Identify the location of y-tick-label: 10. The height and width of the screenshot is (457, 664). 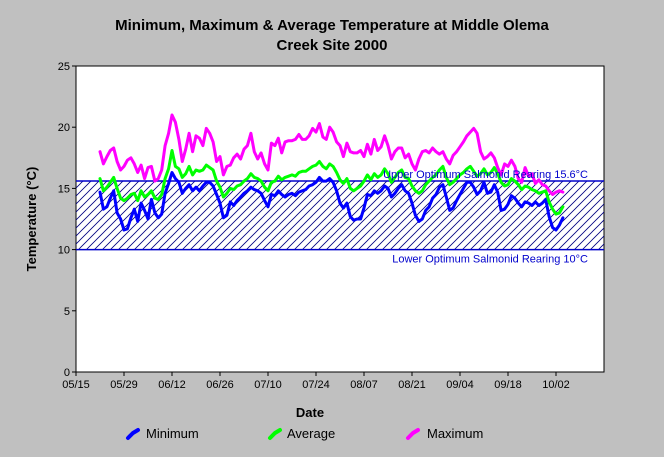
(64, 251).